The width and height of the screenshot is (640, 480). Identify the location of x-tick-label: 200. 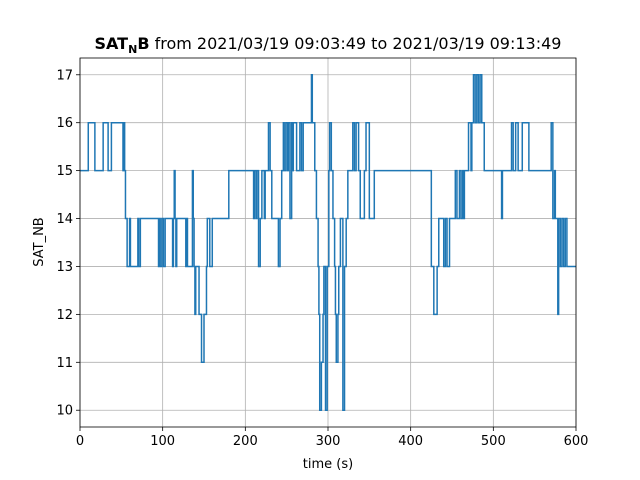
(245, 441).